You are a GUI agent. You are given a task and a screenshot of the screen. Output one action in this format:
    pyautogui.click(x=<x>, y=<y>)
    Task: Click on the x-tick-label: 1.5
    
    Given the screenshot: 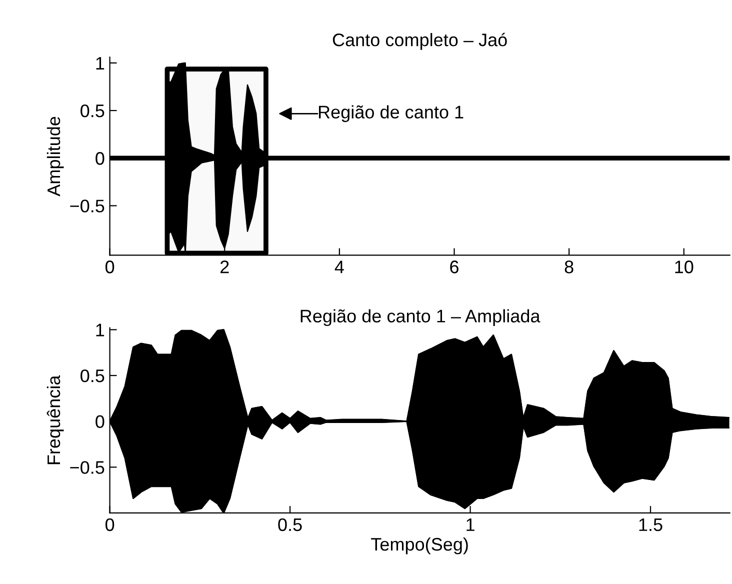 What is the action you would take?
    pyautogui.click(x=650, y=525)
    